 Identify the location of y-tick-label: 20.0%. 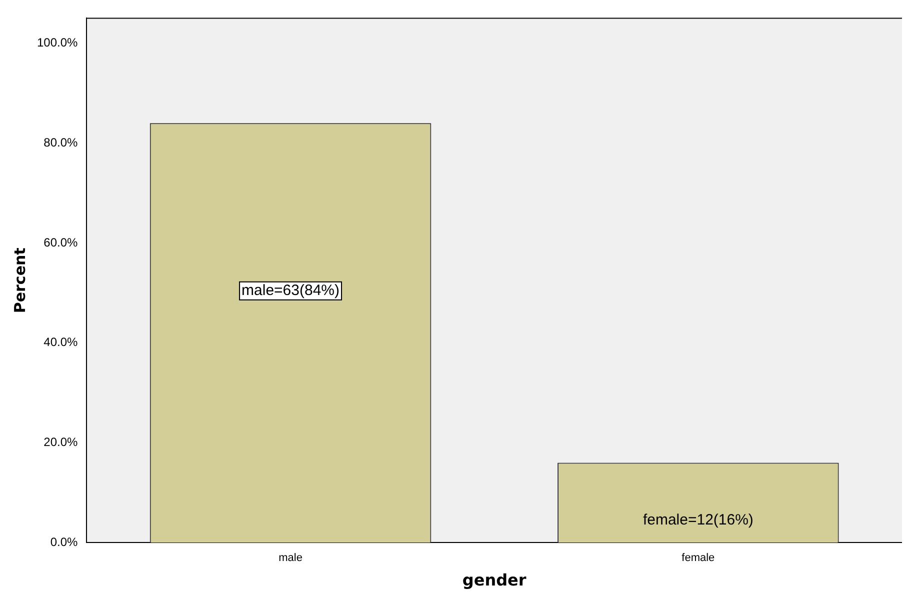
(61, 442).